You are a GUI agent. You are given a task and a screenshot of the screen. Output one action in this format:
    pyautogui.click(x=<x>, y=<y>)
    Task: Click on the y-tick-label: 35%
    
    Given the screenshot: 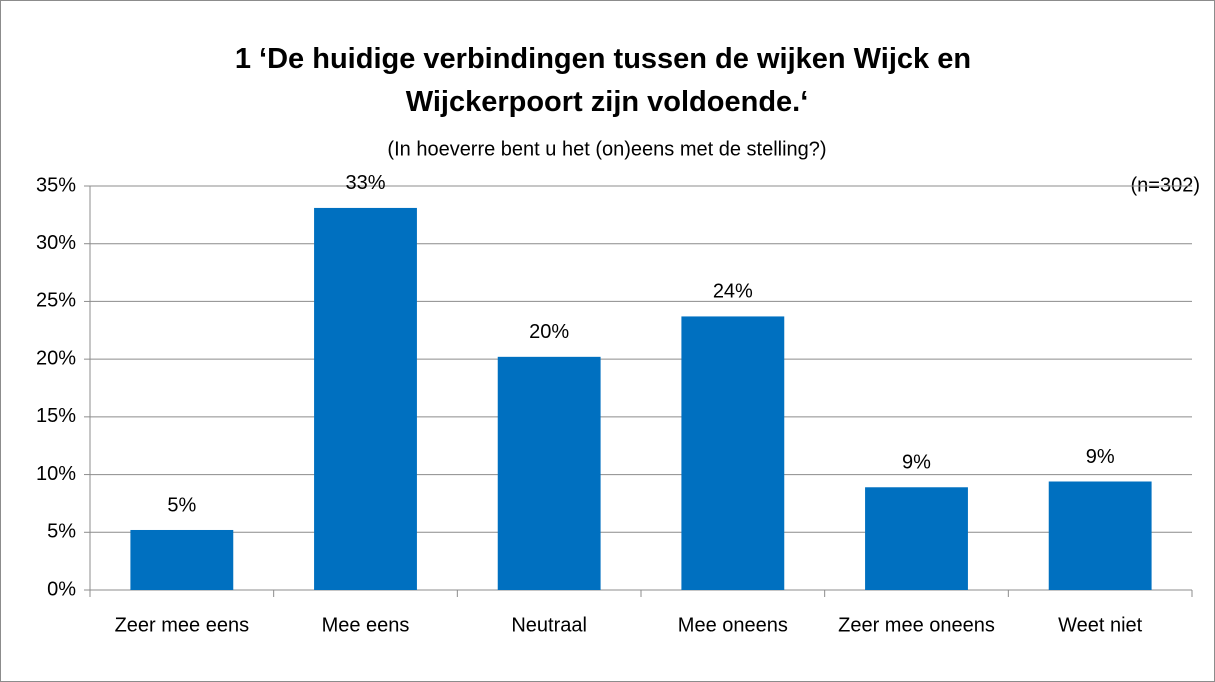 What is the action you would take?
    pyautogui.click(x=56, y=185)
    